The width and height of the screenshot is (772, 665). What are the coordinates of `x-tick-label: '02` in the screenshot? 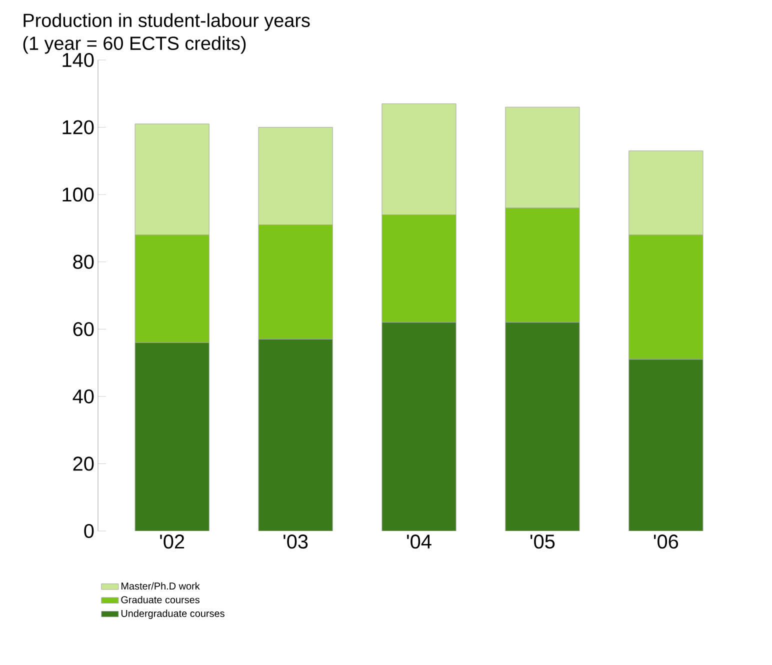 It's located at (172, 541).